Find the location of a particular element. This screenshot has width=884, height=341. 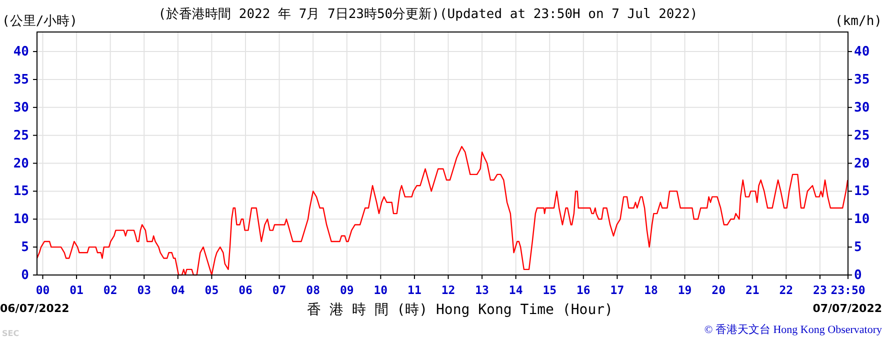

x-tick-label: 14 is located at coordinates (515, 290).